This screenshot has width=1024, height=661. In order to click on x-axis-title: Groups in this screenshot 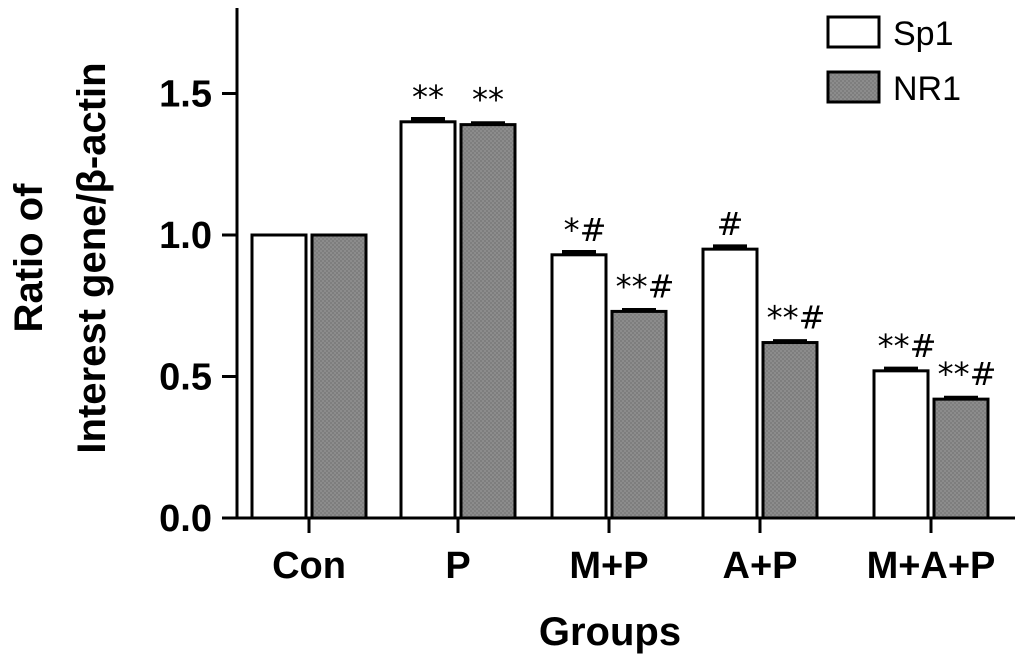, I will do `click(610, 632)`.